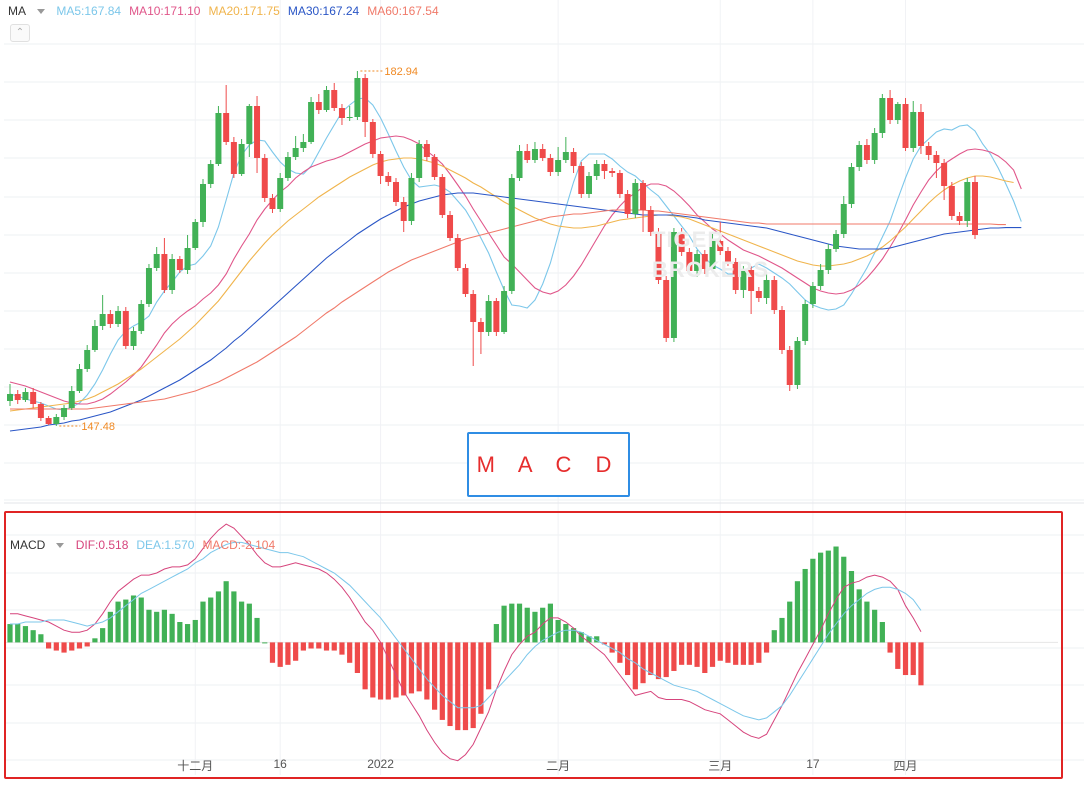  Describe the element at coordinates (720, 766) in the screenshot. I see `x-tick-label: 三月` at that location.